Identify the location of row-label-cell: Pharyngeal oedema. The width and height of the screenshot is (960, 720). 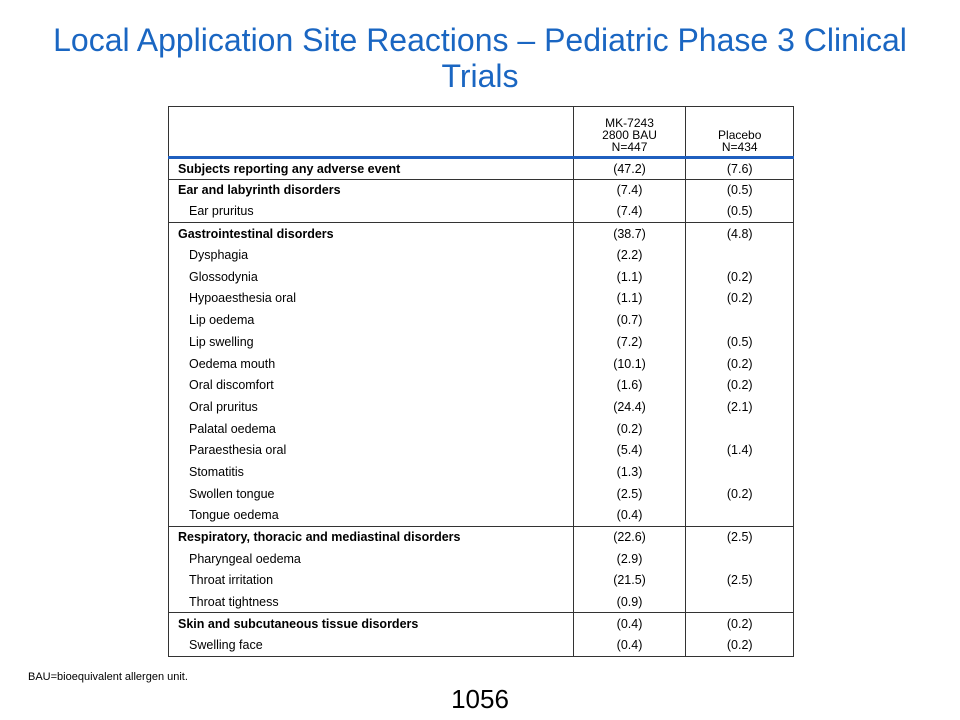
(245, 558).